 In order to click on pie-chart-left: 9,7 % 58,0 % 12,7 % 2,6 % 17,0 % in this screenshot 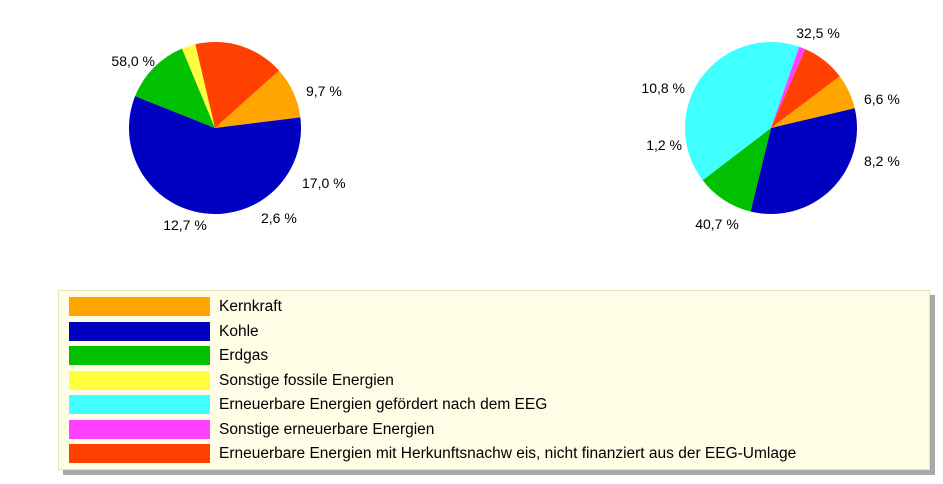, I will do `click(228, 137)`.